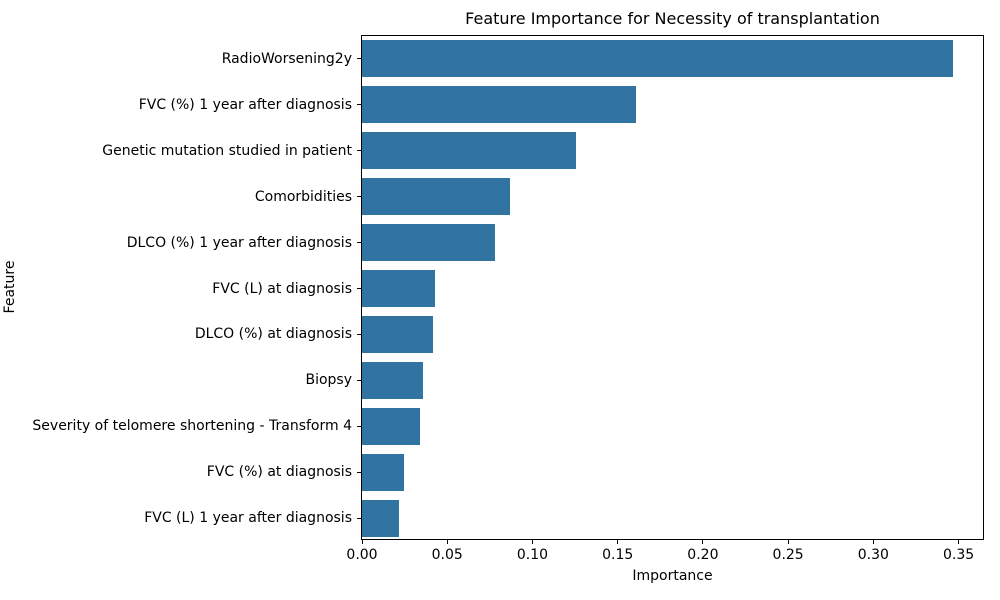 Image resolution: width=1000 pixels, height=600 pixels. I want to click on x-tick-label: 0.25, so click(788, 555).